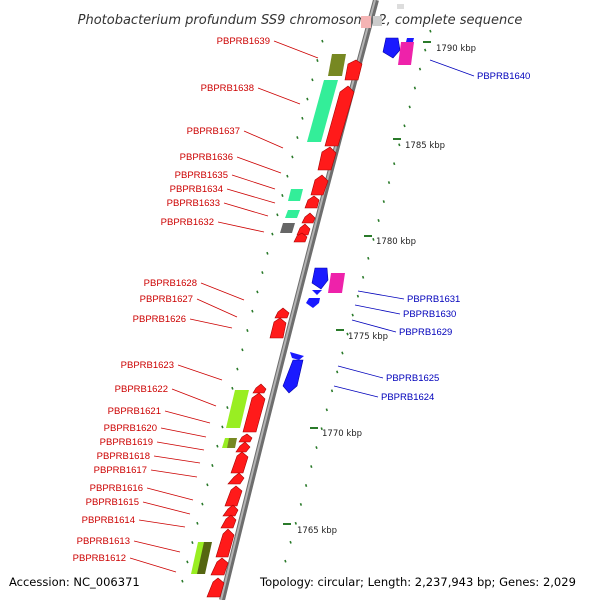 The image size is (600, 600). What do you see at coordinates (360, 372) in the screenshot?
I see `leader-pbprb1625` at bounding box center [360, 372].